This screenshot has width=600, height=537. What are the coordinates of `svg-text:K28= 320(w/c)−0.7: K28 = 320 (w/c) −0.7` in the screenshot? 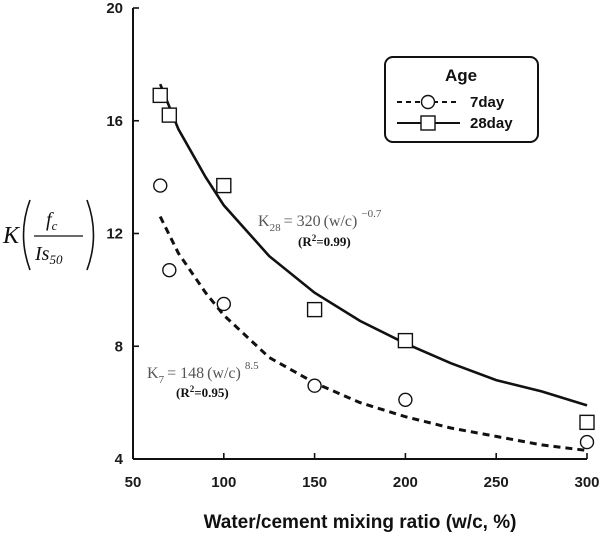 It's located at (320, 221).